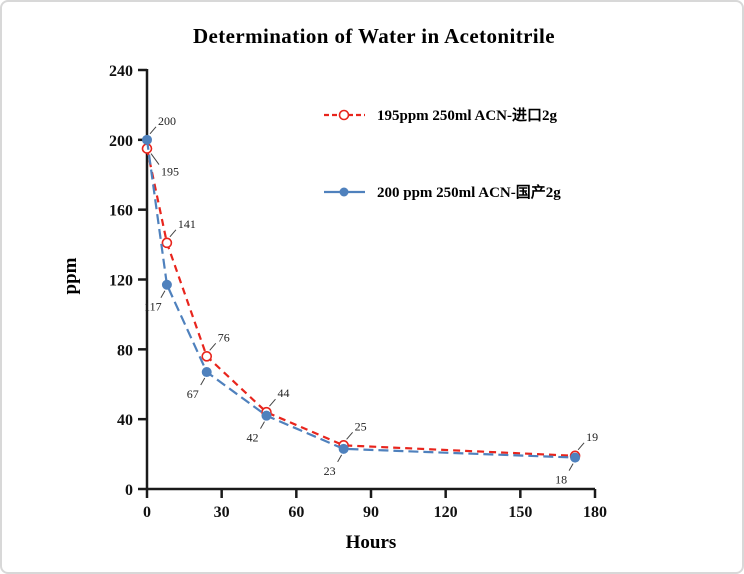  Describe the element at coordinates (193, 394) in the screenshot. I see `data-label: 67` at that location.